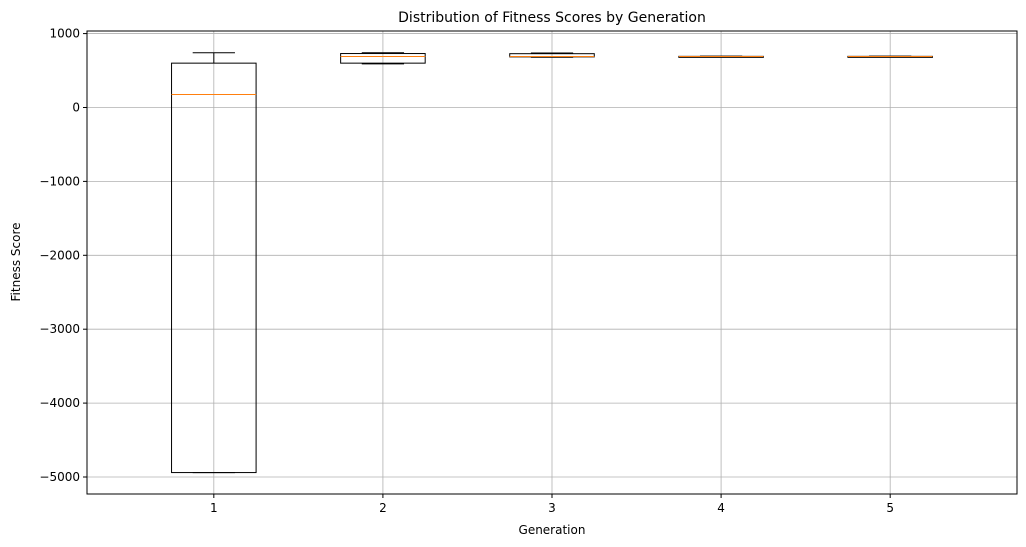  I want to click on y-axis-label: Fitness Score, so click(16, 262).